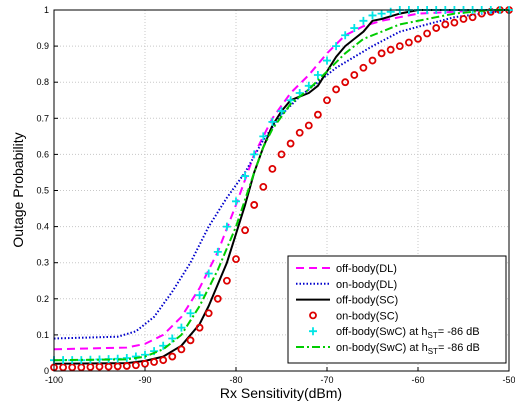  What do you see at coordinates (366, 285) in the screenshot?
I see `legend-label: on-body(DL)` at bounding box center [366, 285].